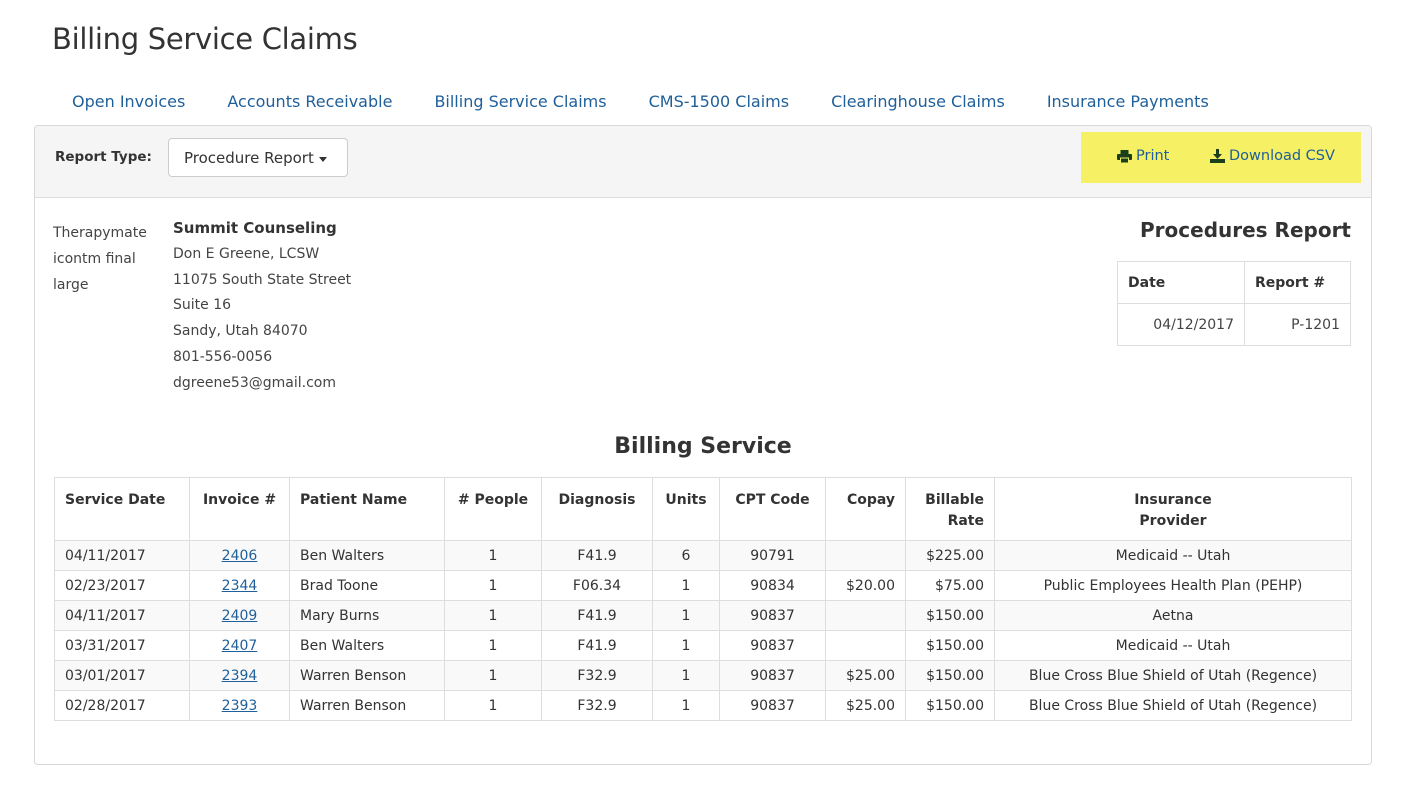  I want to click on col-copay: Copay, so click(865, 509).